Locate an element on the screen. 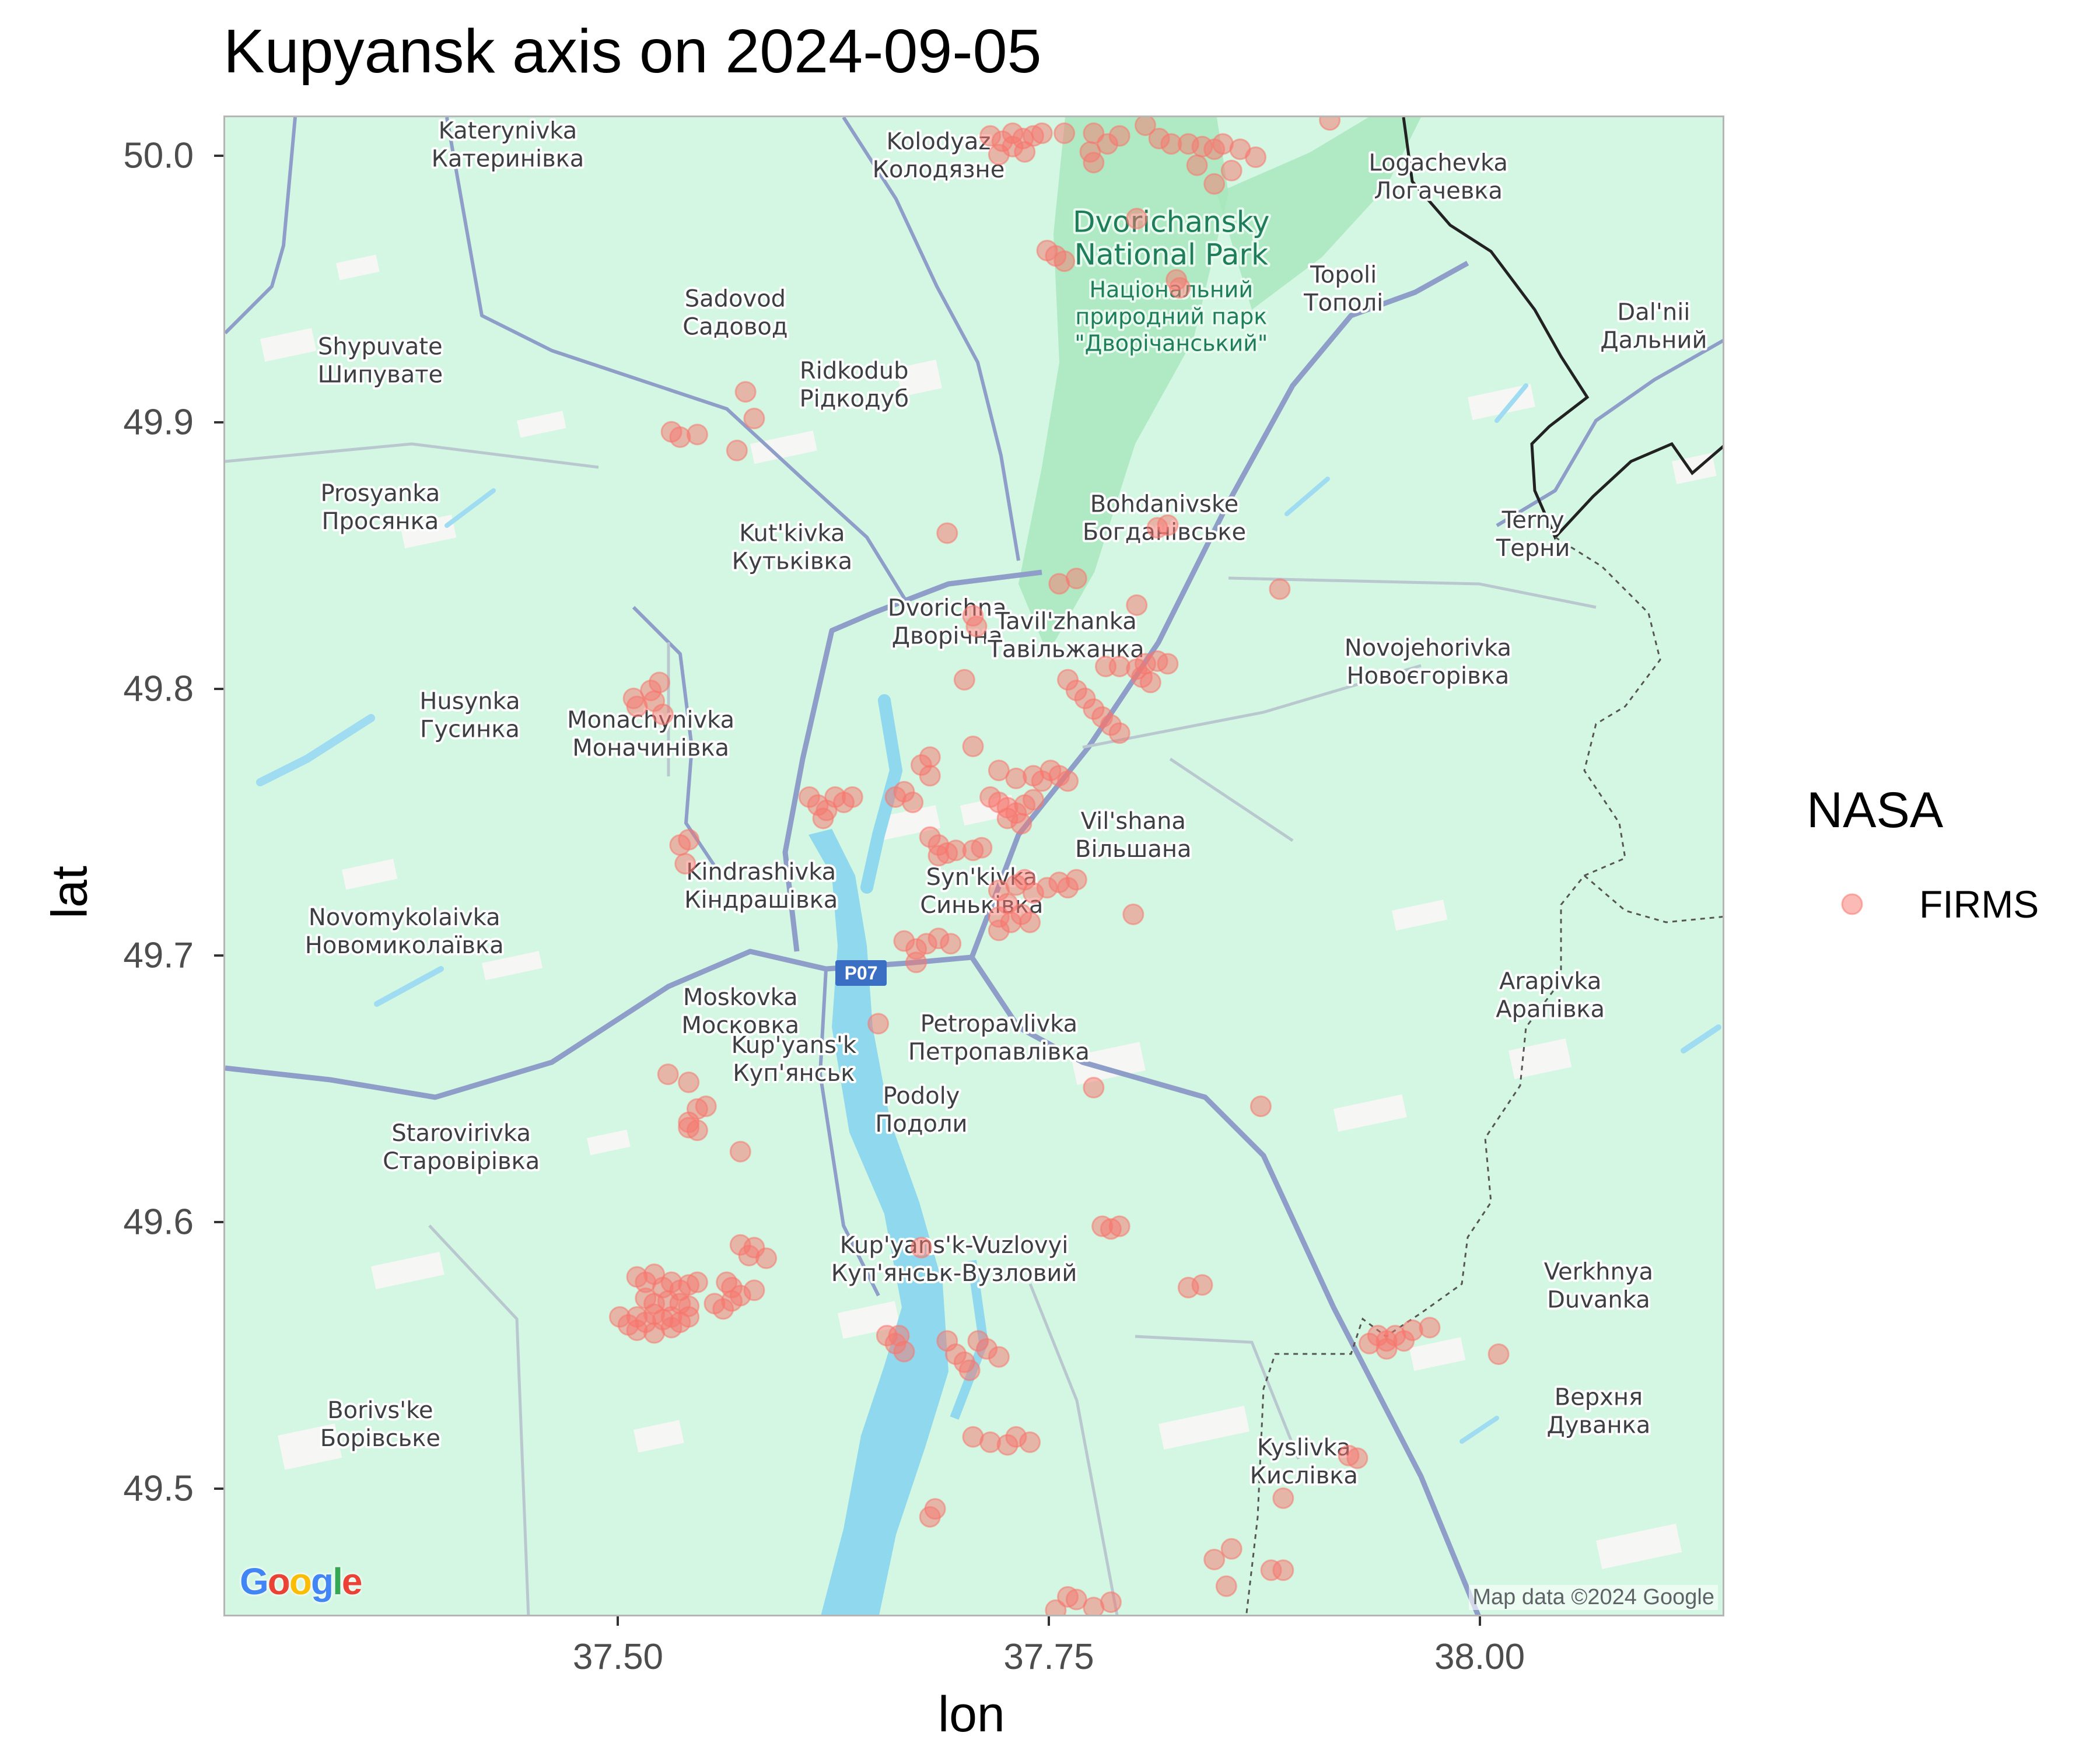 Image resolution: width=2100 pixels, height=1750 pixels. place-name-en: Novomykolaivka is located at coordinates (405, 917).